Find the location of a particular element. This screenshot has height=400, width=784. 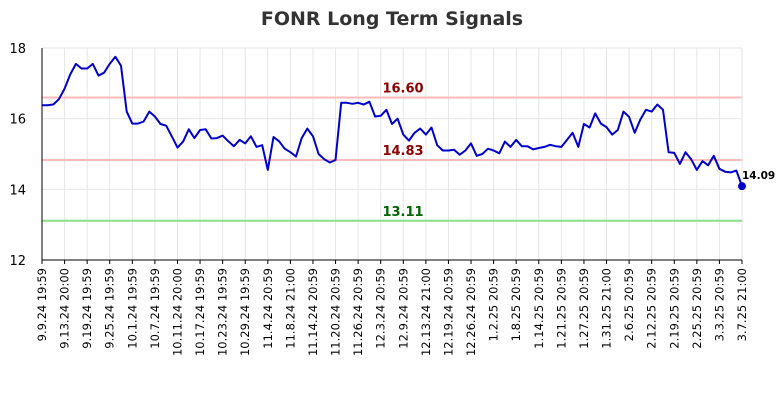

x-tick-label: 1.31.25 21:00 is located at coordinates (607, 308).